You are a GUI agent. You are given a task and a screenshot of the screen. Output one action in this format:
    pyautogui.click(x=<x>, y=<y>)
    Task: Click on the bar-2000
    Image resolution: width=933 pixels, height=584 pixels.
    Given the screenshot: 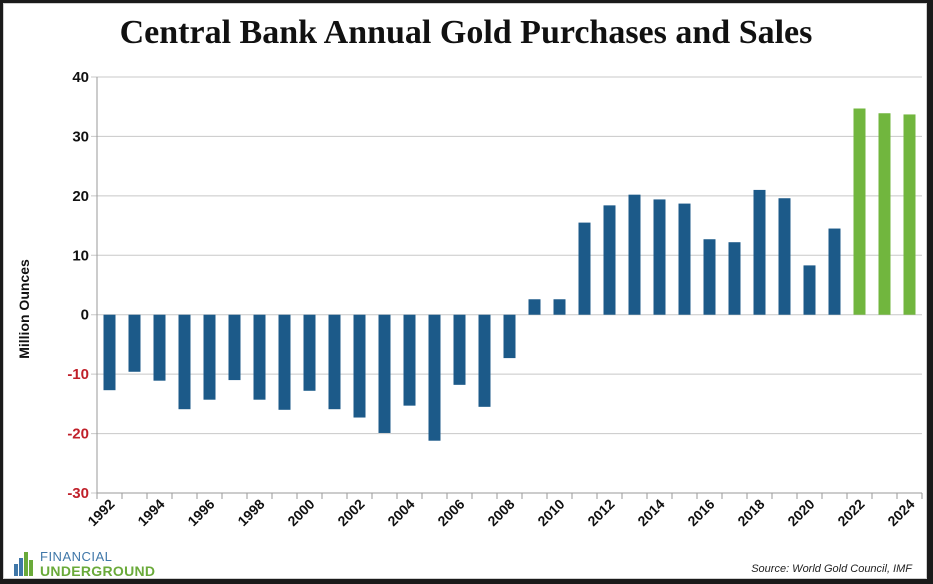 What is the action you would take?
    pyautogui.click(x=309, y=352)
    